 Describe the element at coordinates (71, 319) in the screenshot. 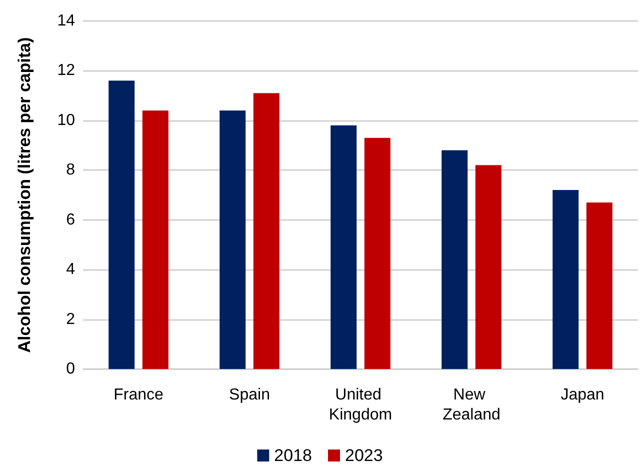

I see `y-tick-label: 2` at that location.